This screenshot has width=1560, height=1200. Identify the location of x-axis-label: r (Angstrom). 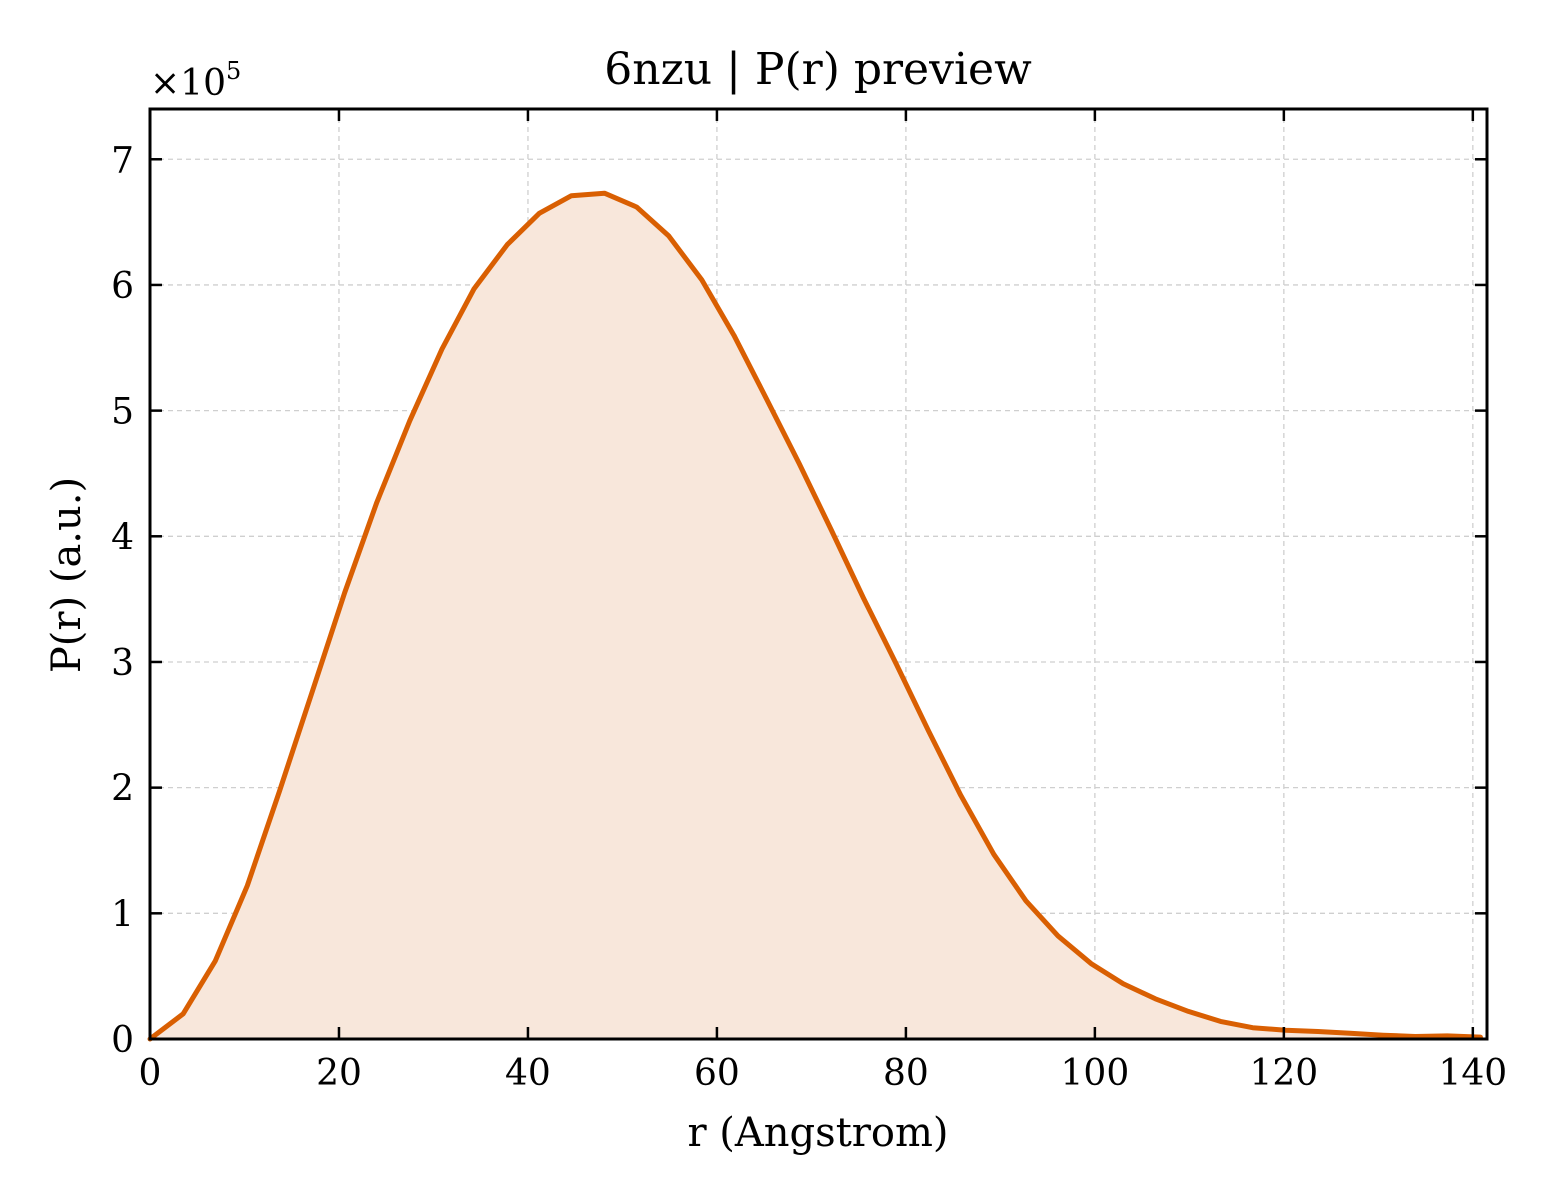
(817, 1133).